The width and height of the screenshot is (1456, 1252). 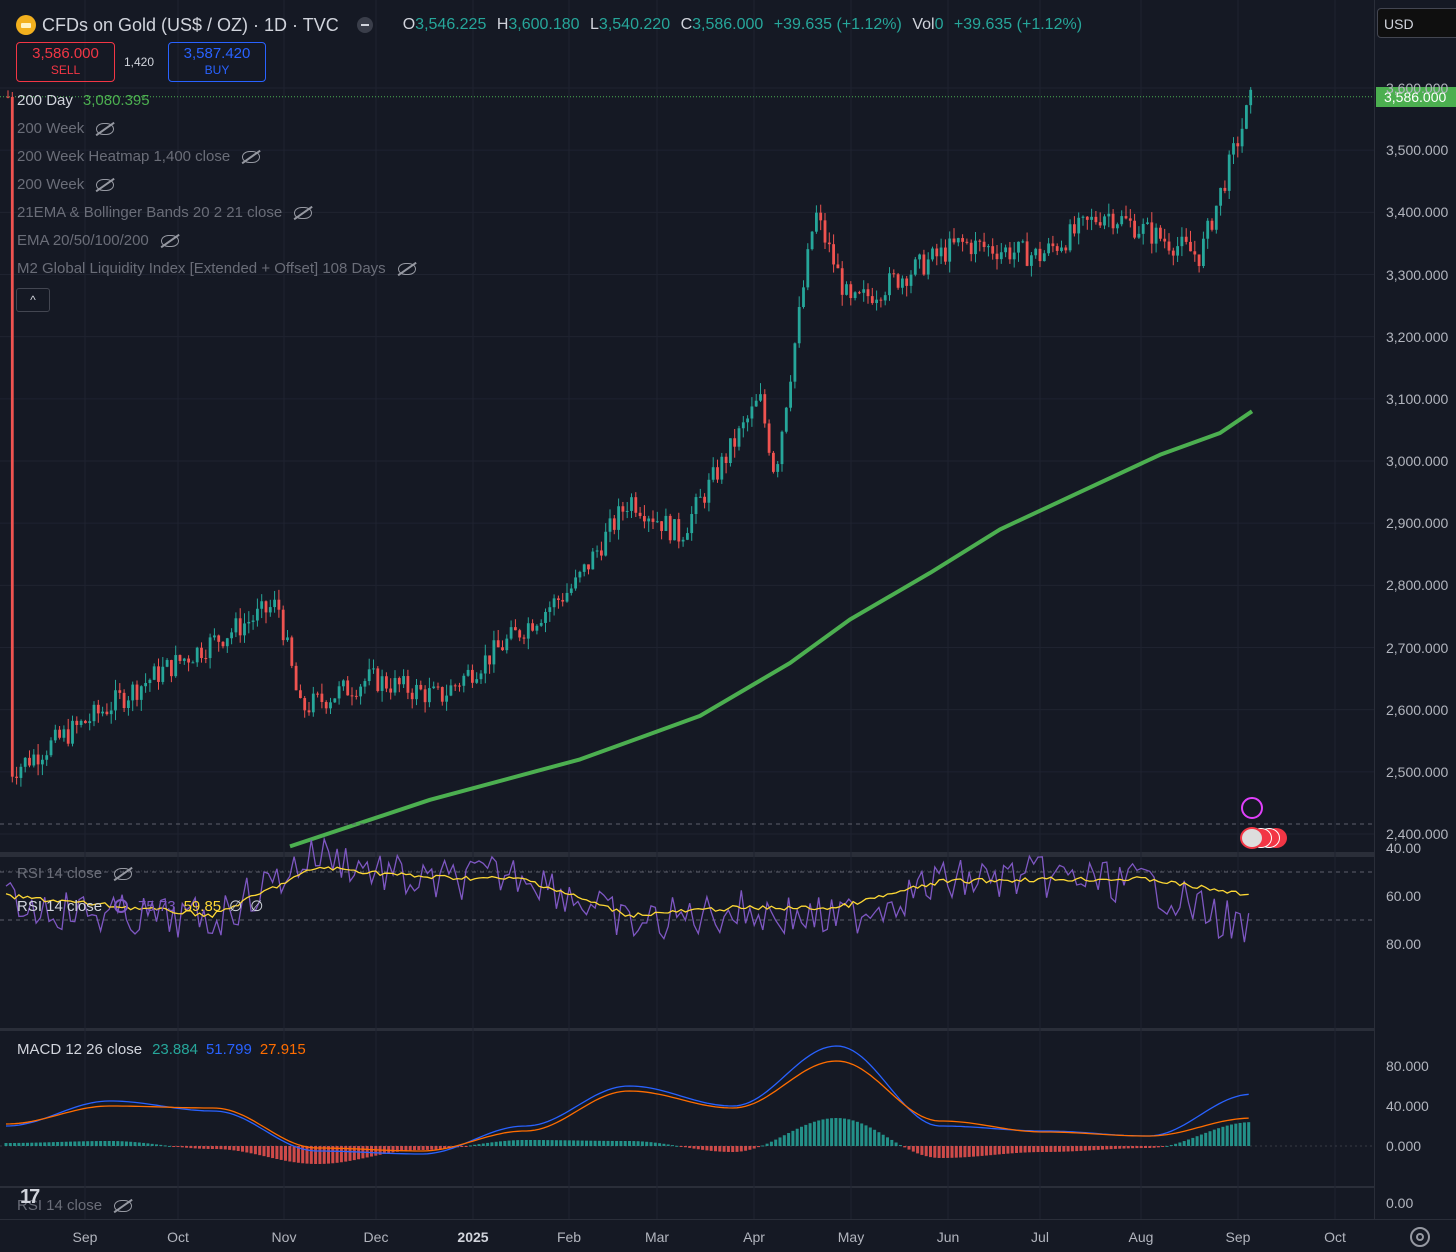 I want to click on indicator-ema-bollinger: 21EMA & Bollinger Bands 20 2 21 close, so click(x=165, y=212).